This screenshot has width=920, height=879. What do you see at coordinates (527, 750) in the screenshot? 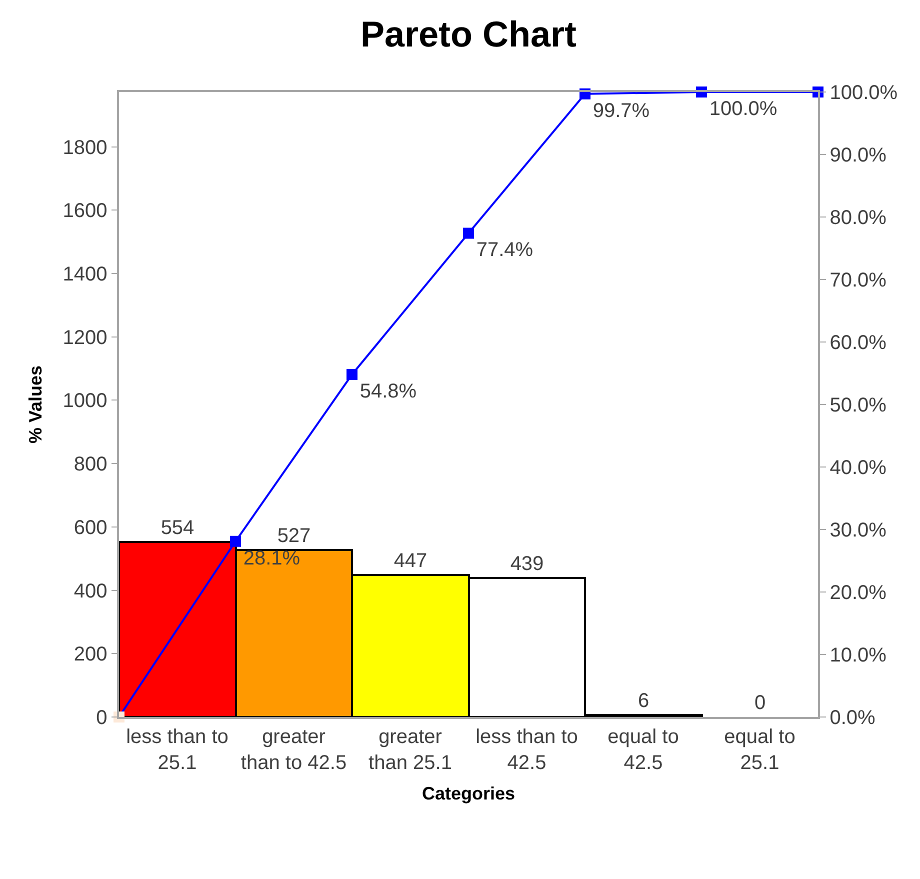
I see `x-tick-label: less than to 42.5` at bounding box center [527, 750].